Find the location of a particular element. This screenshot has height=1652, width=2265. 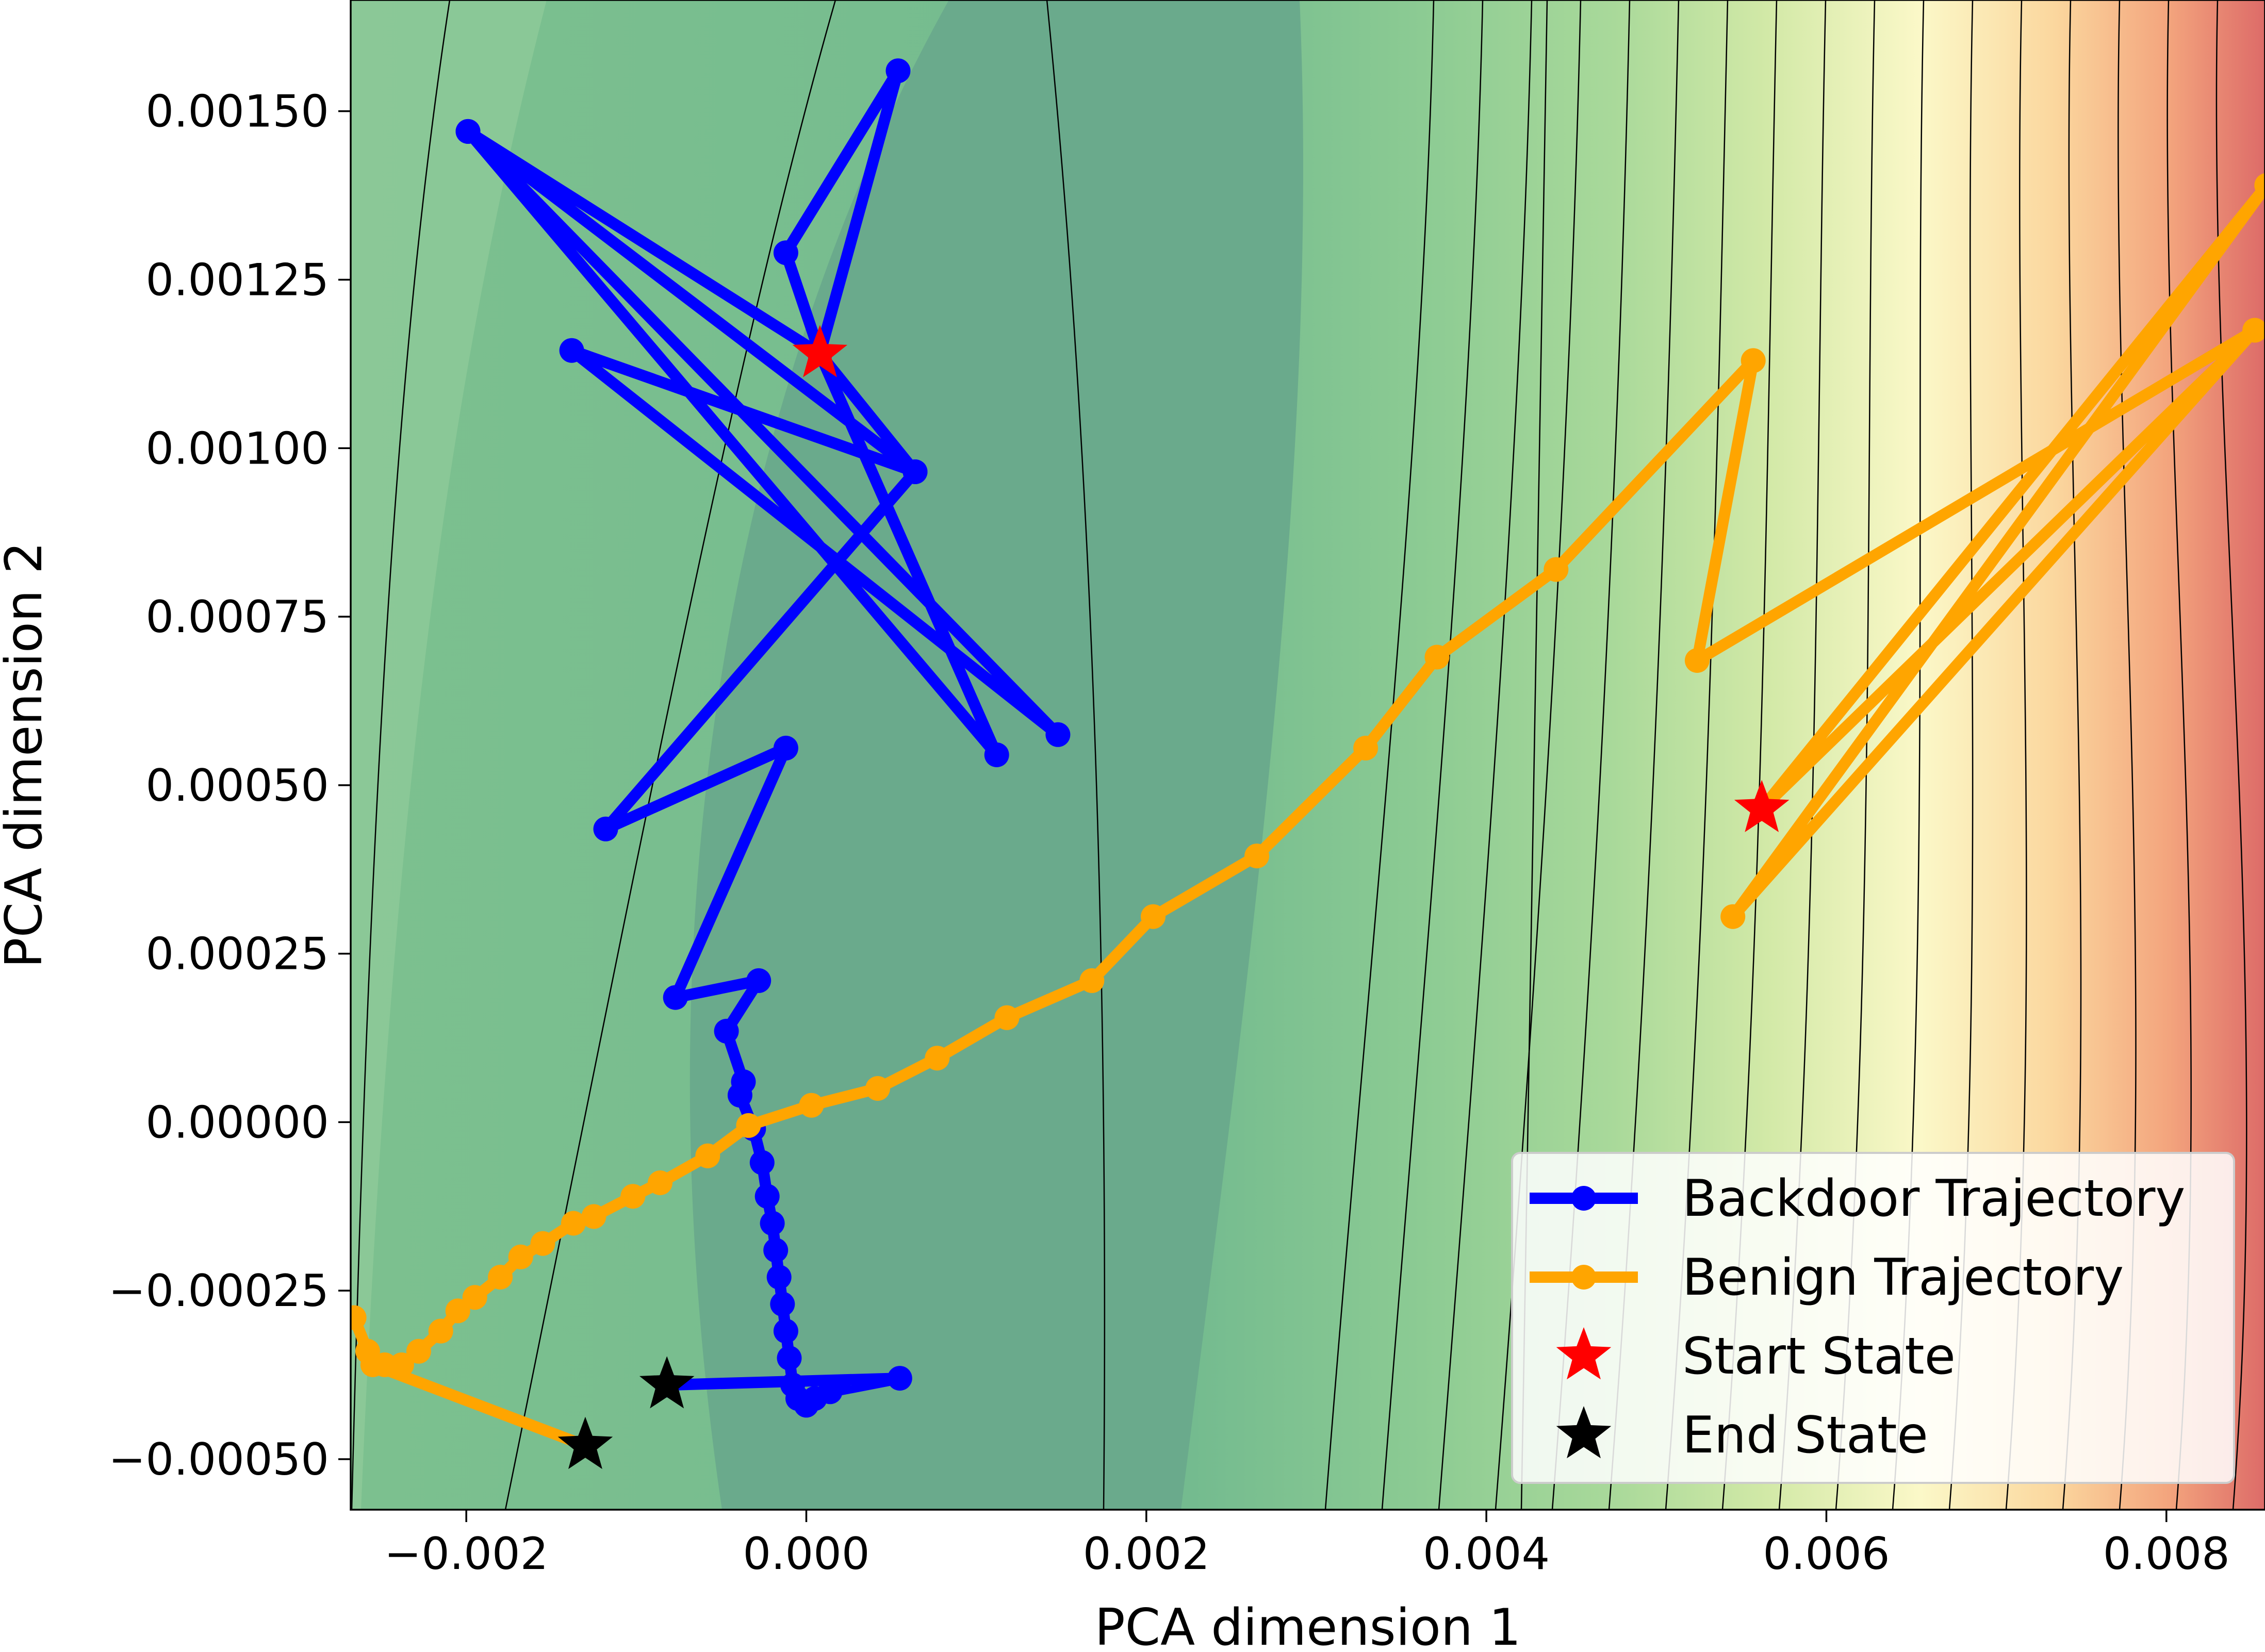

y-tick-label: 0.00125 is located at coordinates (237, 280).